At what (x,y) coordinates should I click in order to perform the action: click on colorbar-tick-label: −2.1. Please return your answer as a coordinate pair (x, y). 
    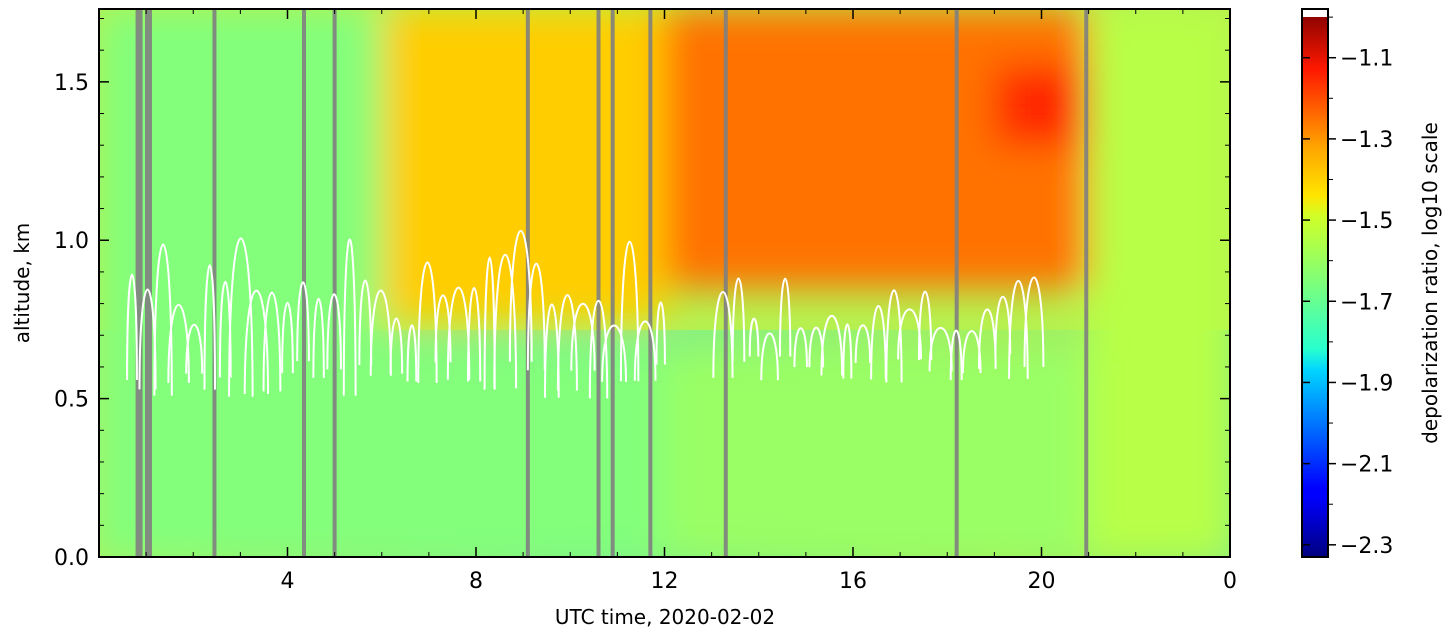
    Looking at the image, I should click on (1366, 465).